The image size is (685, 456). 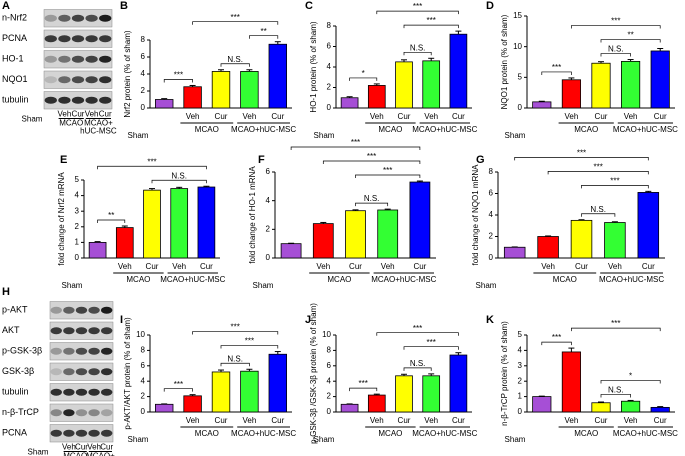 I want to click on blot-row-label: HO-1, so click(x=13, y=59).